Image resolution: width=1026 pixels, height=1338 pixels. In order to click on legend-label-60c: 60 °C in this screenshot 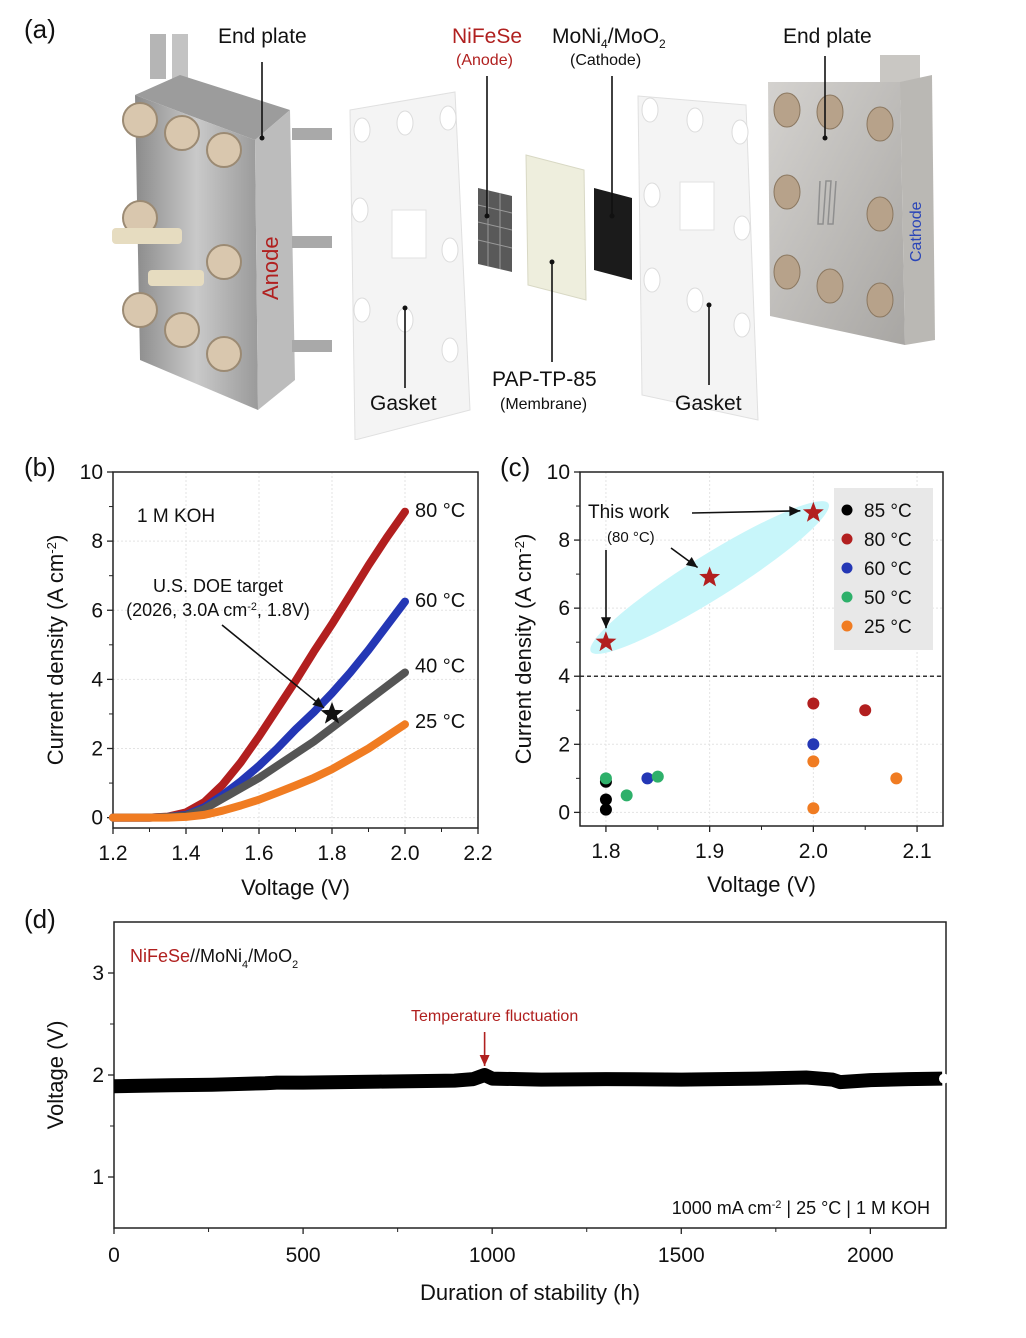, I will do `click(888, 569)`.